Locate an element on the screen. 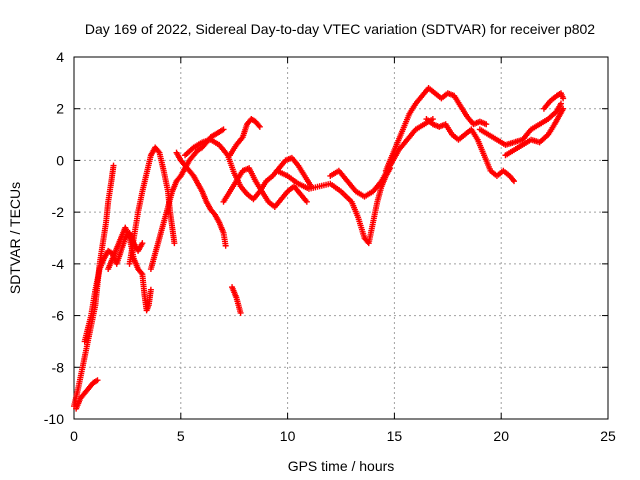 Image resolution: width=640 pixels, height=480 pixels. x-axis-label: GPS time / hours is located at coordinates (341, 466).